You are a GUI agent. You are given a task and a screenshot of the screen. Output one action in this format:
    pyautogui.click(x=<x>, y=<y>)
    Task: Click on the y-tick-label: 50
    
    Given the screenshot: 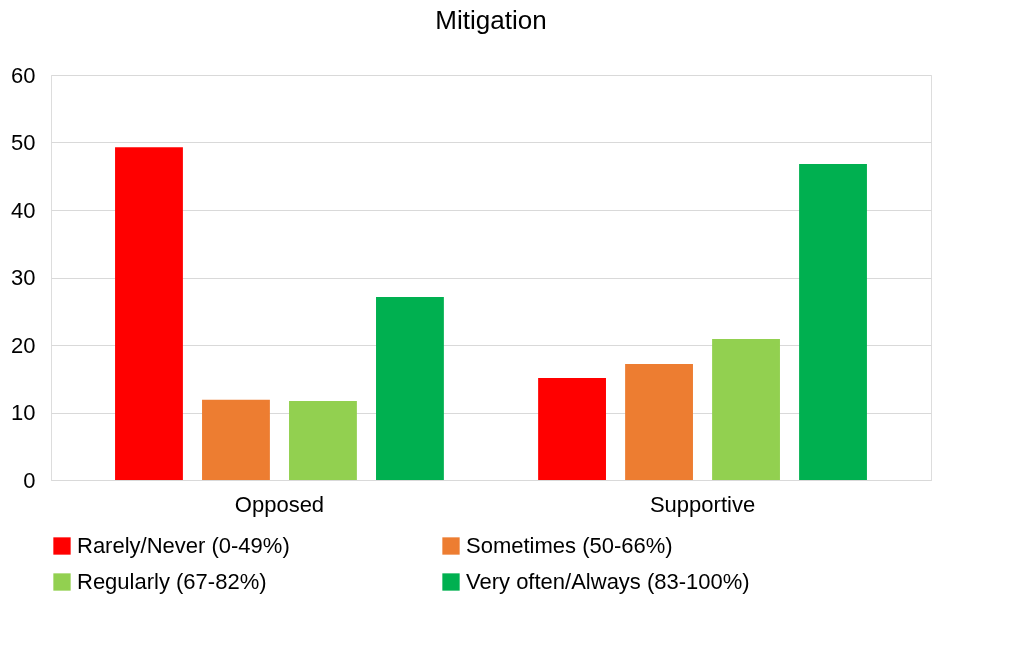 What is the action you would take?
    pyautogui.click(x=23, y=142)
    